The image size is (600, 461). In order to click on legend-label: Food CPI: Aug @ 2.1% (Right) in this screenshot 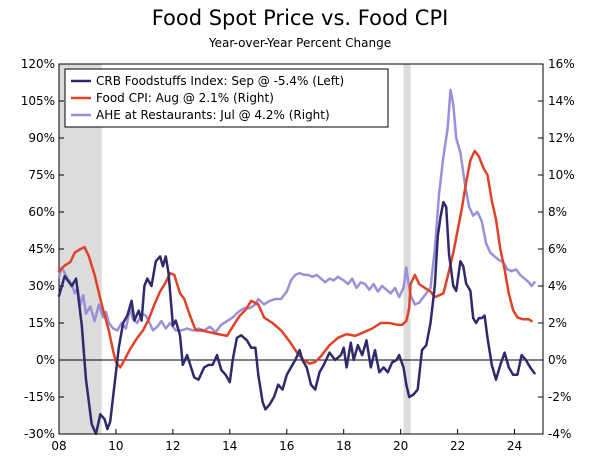, I will do `click(185, 98)`.